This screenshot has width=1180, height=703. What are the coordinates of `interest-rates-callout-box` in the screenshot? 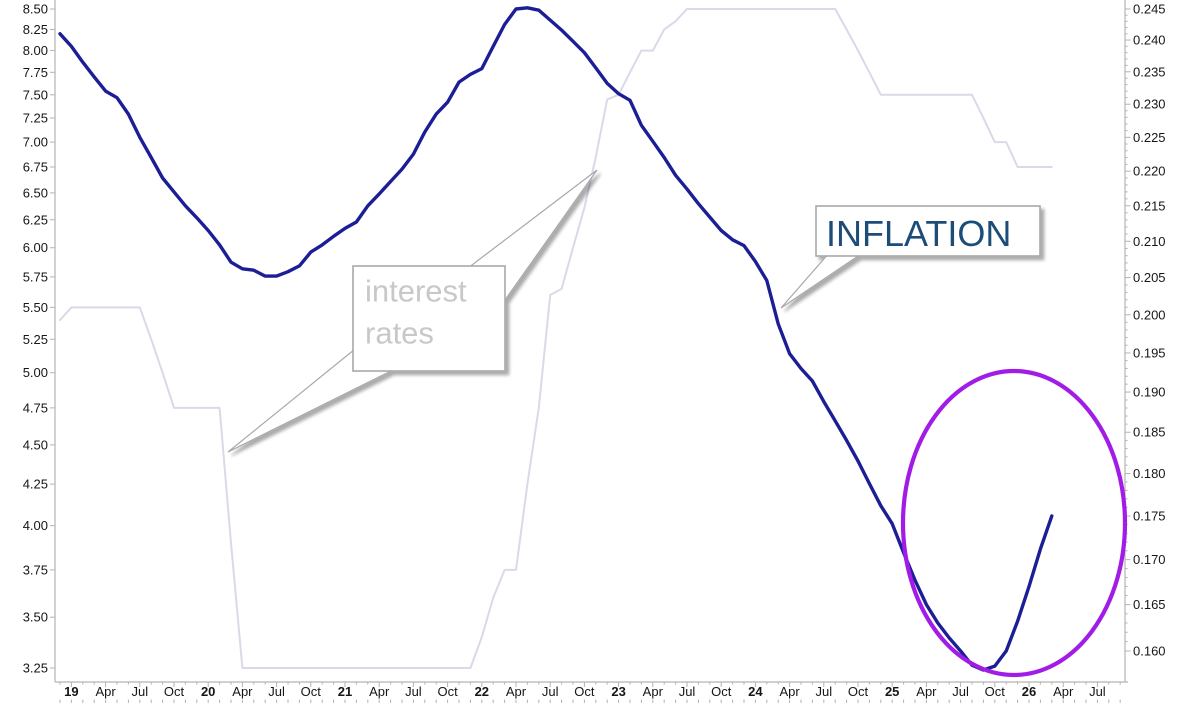 It's located at (429, 318).